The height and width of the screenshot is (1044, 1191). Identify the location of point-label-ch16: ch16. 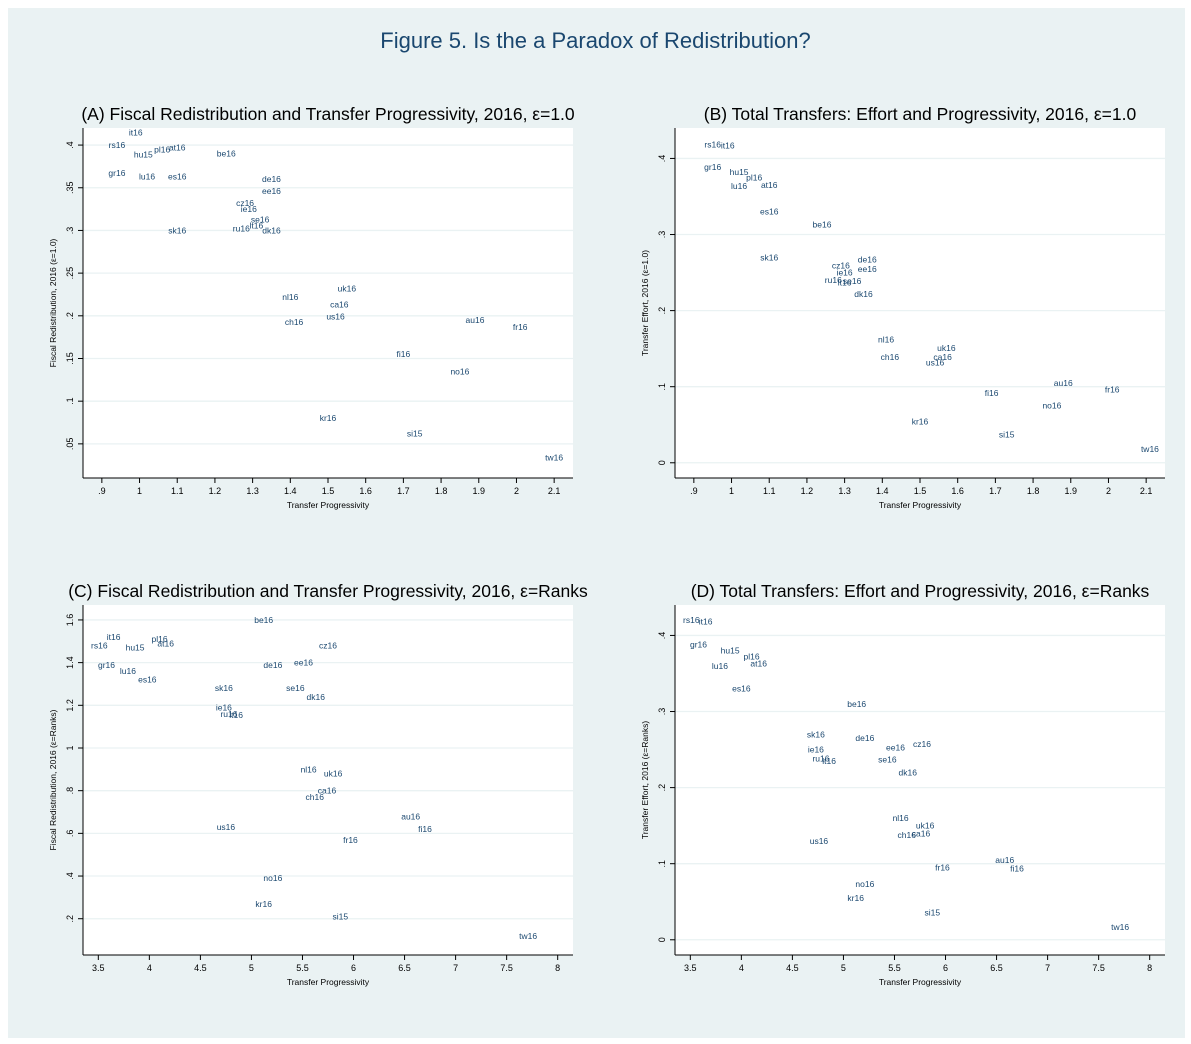
(294, 322).